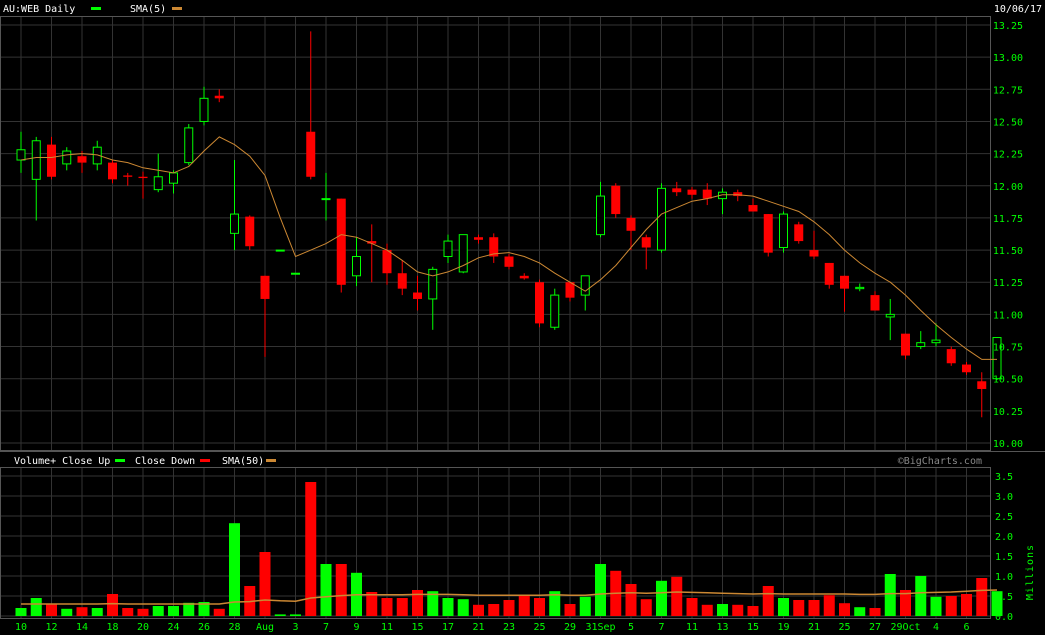 The image size is (1045, 635). What do you see at coordinates (1004, 597) in the screenshot?
I see `volume-tick-label: 0.5` at bounding box center [1004, 597].